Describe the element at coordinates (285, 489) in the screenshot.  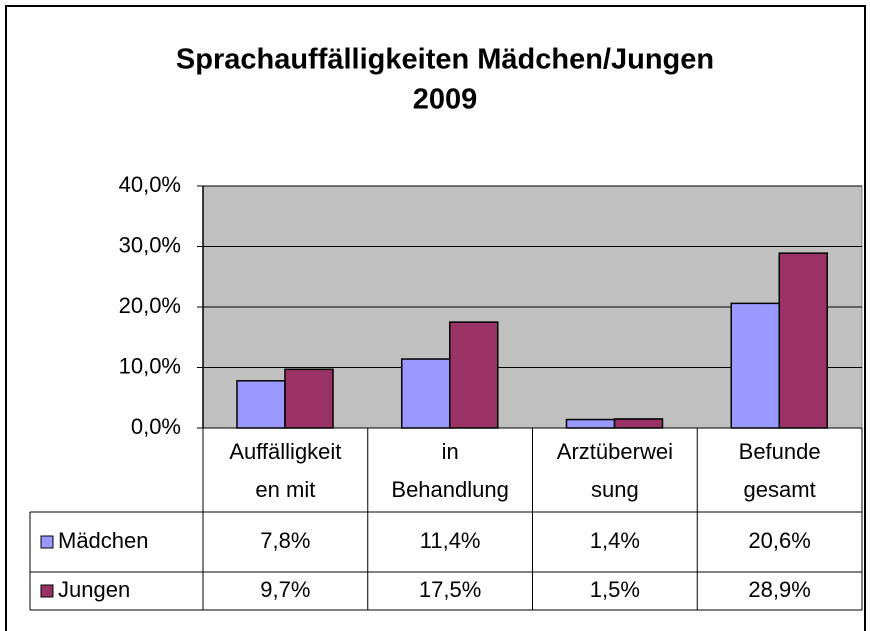
I see `x-tick-label: en mit` at that location.